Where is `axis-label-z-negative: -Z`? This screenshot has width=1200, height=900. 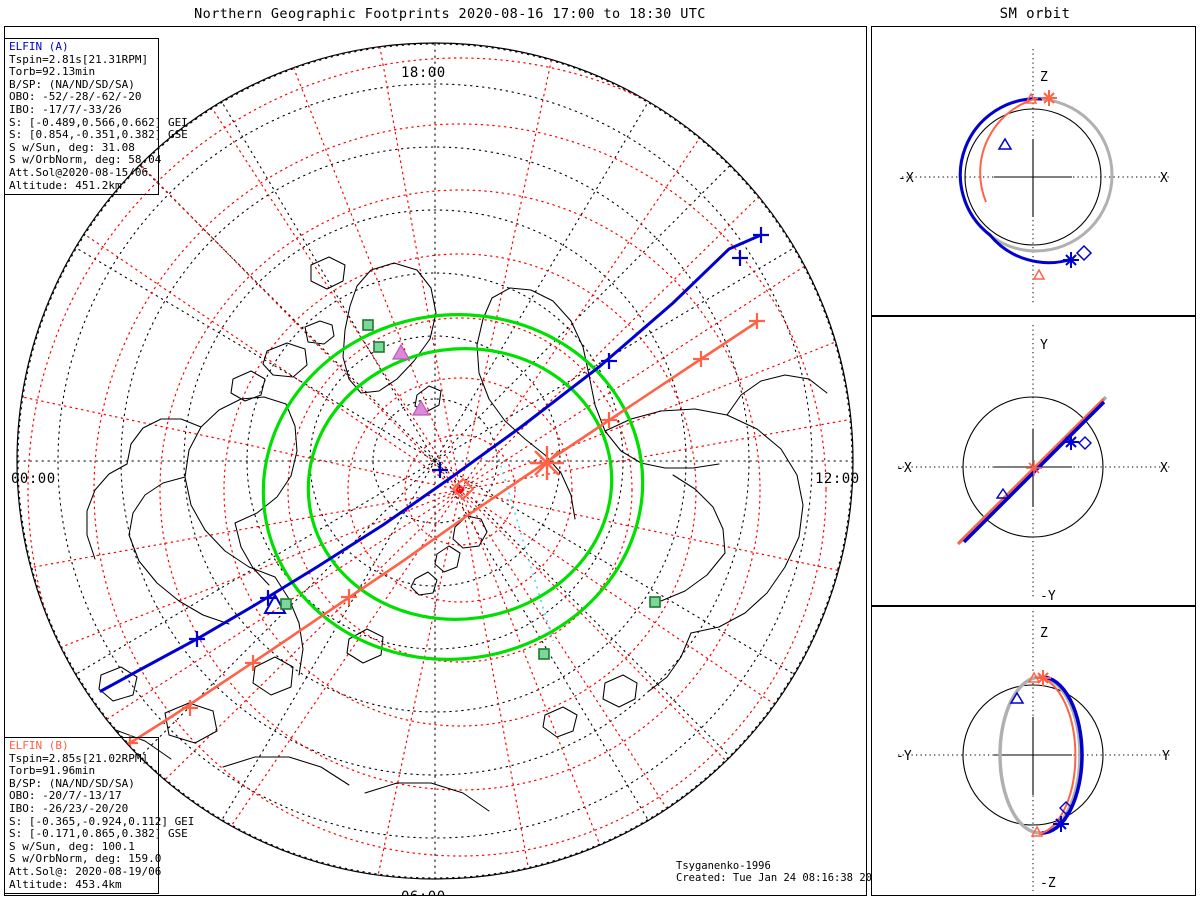 axis-label-z-negative: -Z is located at coordinates (1048, 883).